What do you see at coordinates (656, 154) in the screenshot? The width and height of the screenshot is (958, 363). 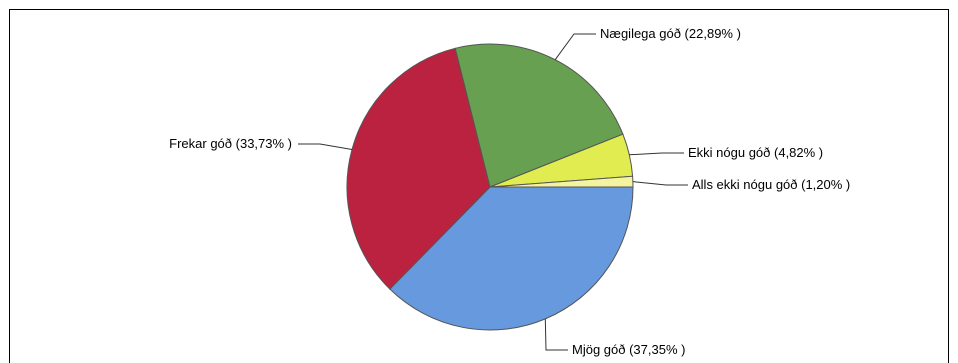 I see `leader-line-ekki-nogu-god` at bounding box center [656, 154].